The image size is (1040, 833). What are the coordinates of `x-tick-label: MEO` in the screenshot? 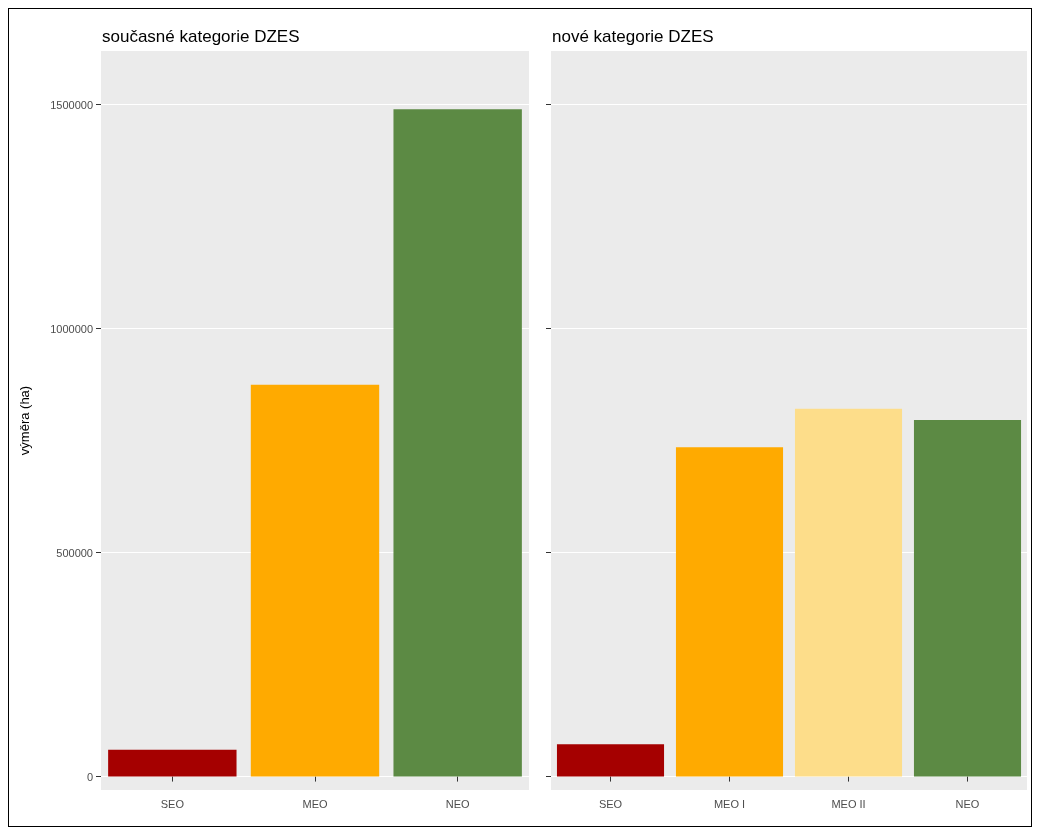 It's located at (315, 803).